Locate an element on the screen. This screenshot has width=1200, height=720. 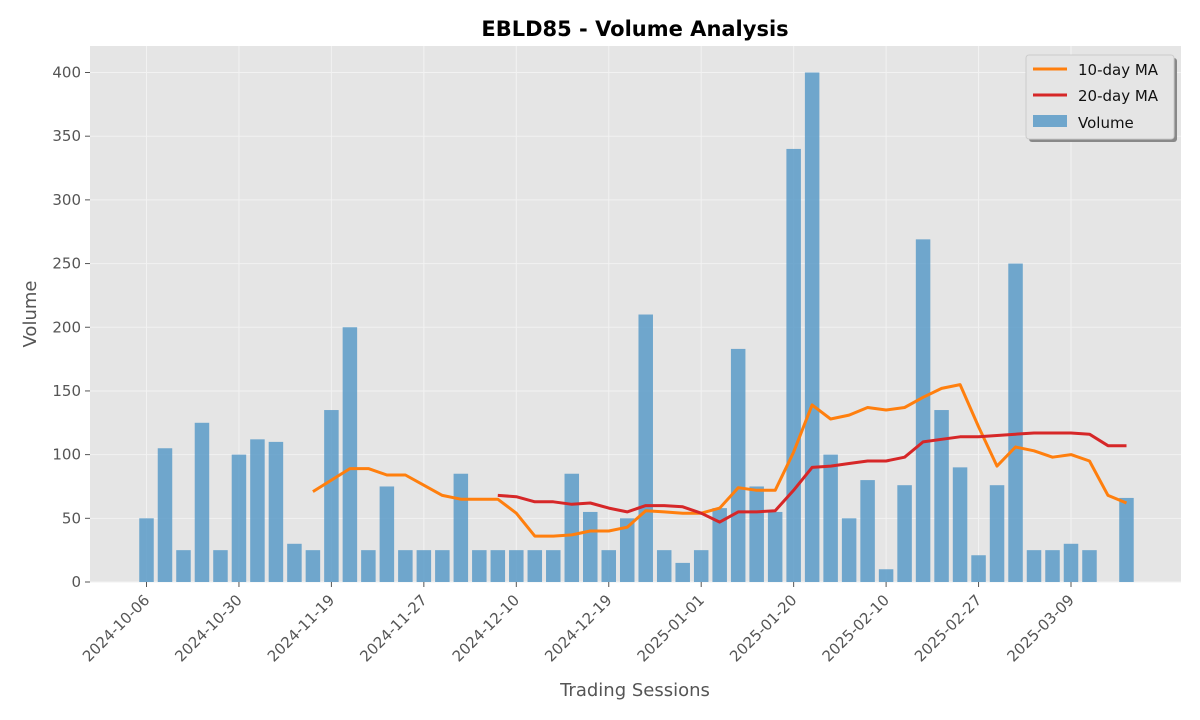
x-tick-label: 2025-02-10 is located at coordinates (856, 628).